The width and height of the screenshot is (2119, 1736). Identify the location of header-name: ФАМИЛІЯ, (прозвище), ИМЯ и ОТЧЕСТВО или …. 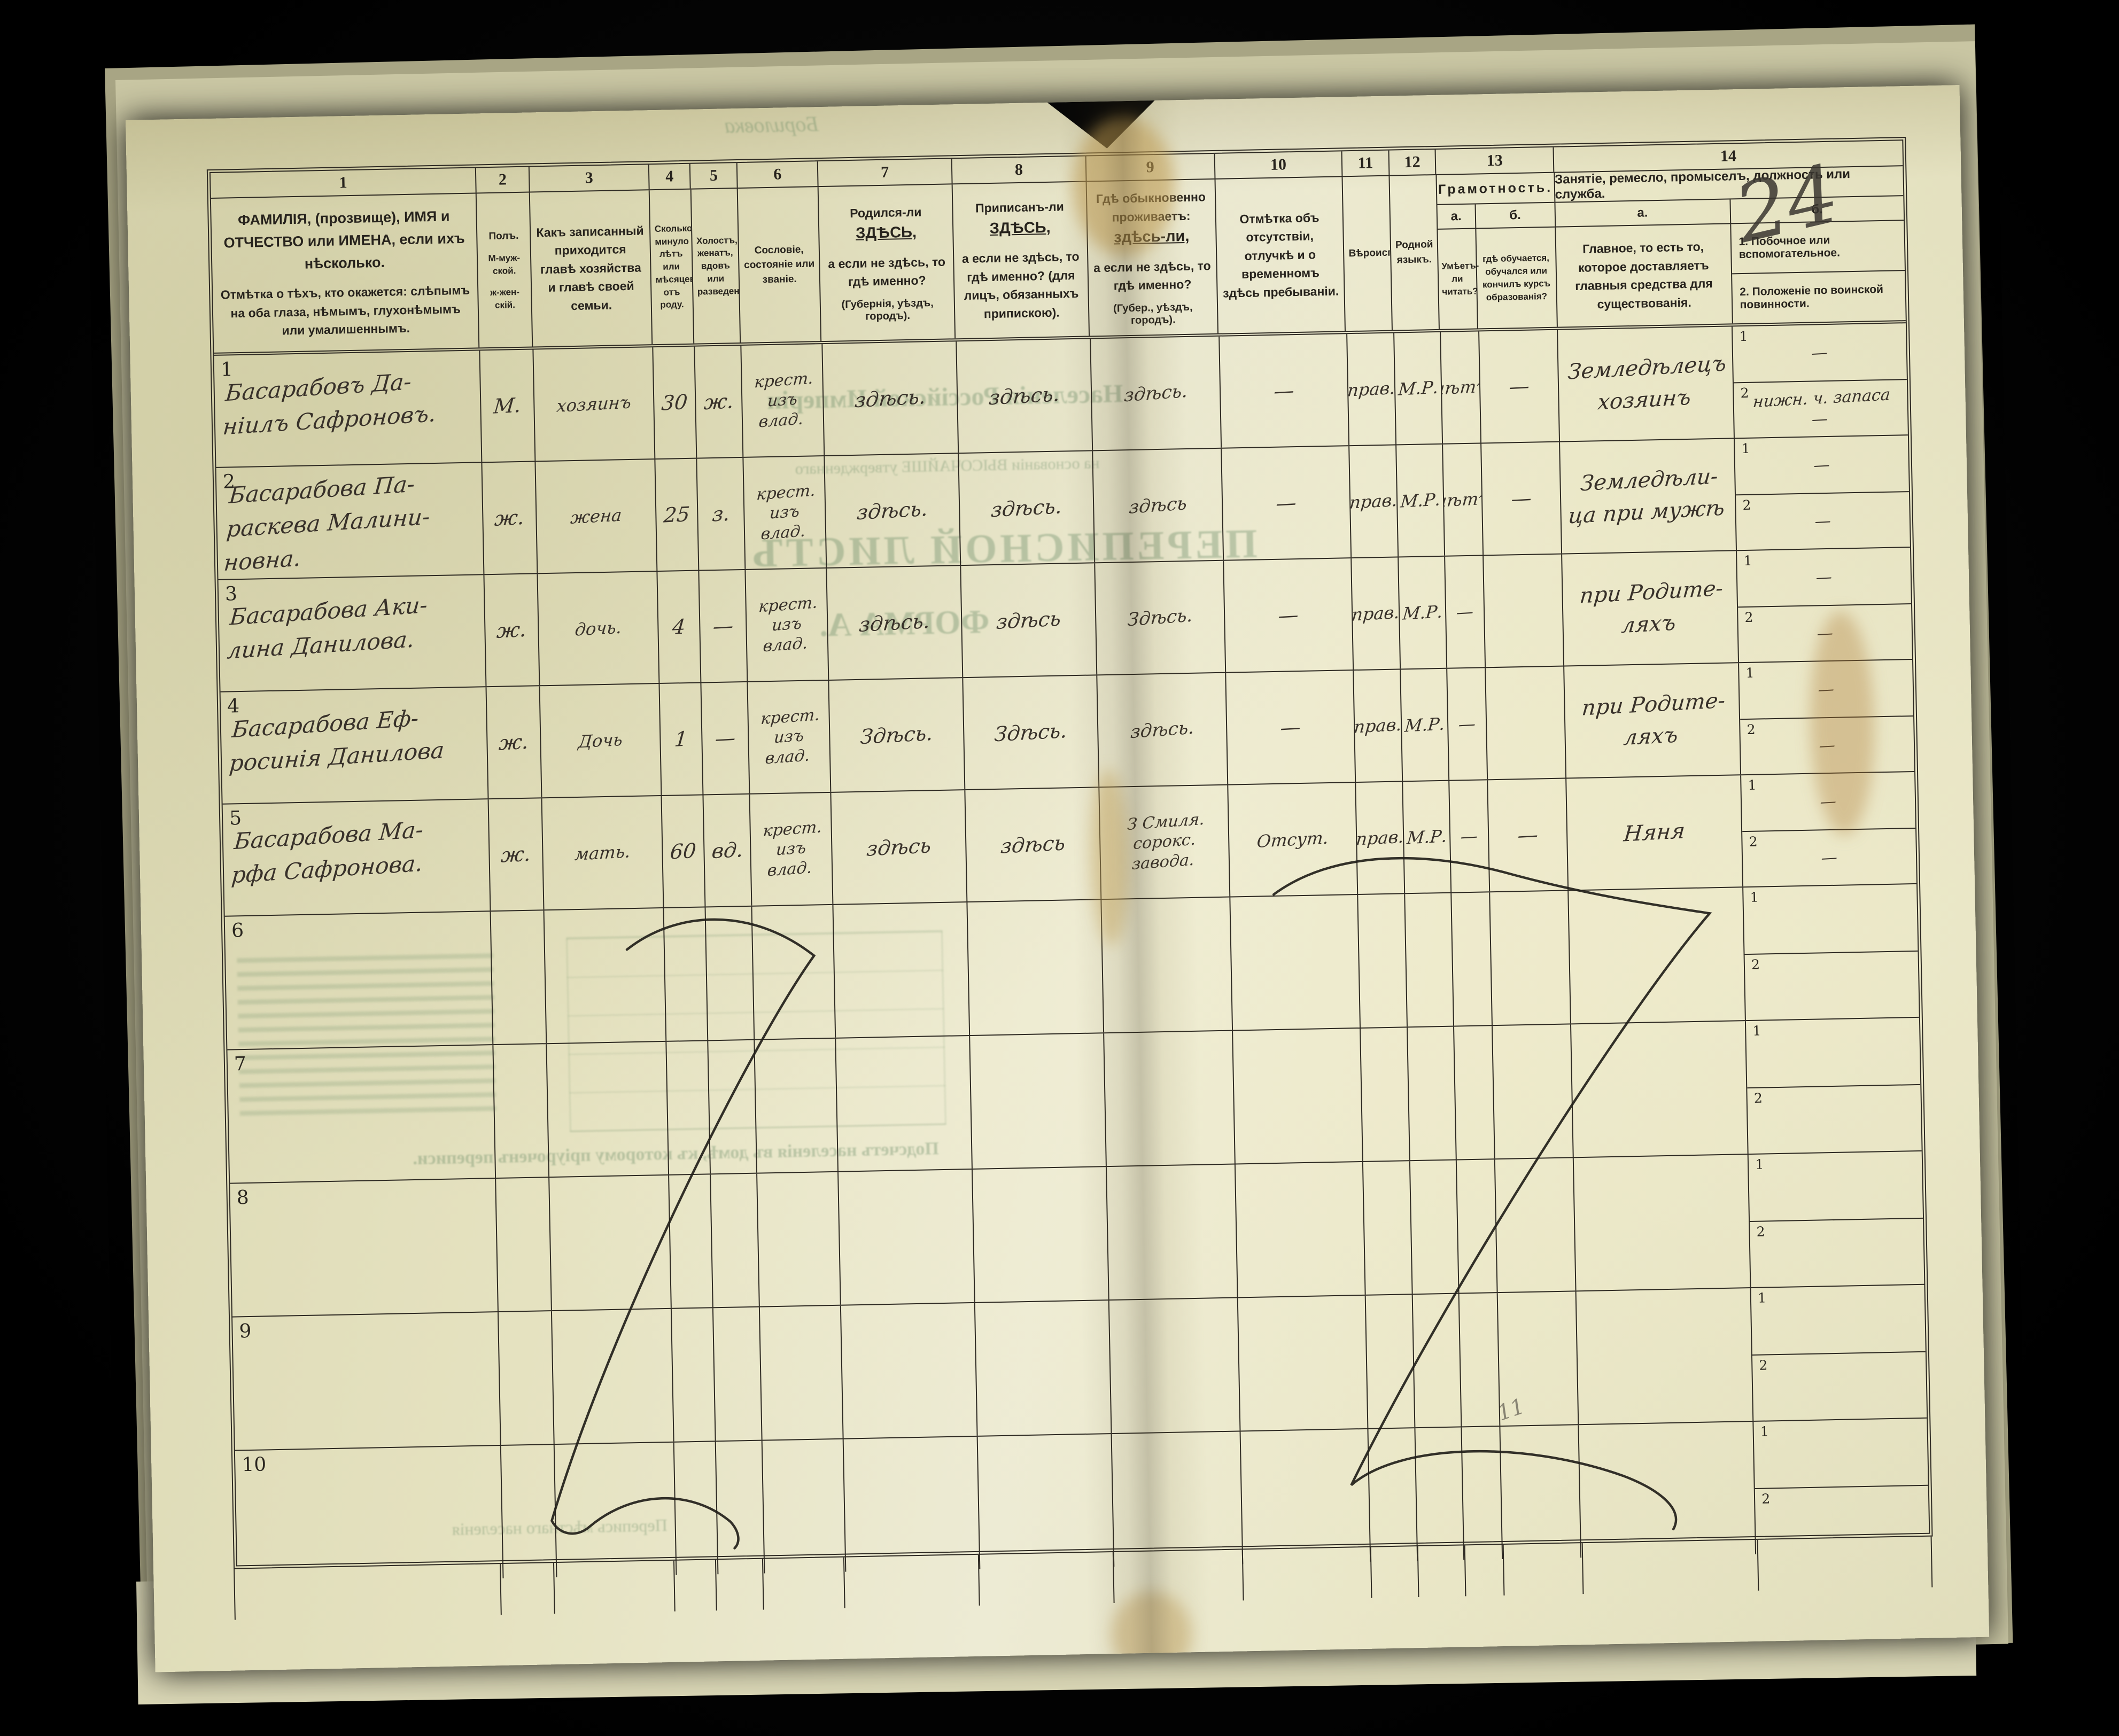
(345, 273).